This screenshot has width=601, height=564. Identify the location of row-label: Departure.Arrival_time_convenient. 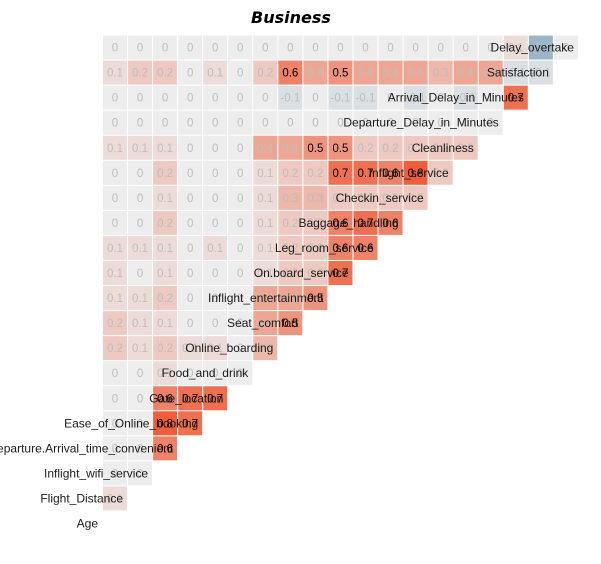
(87, 448).